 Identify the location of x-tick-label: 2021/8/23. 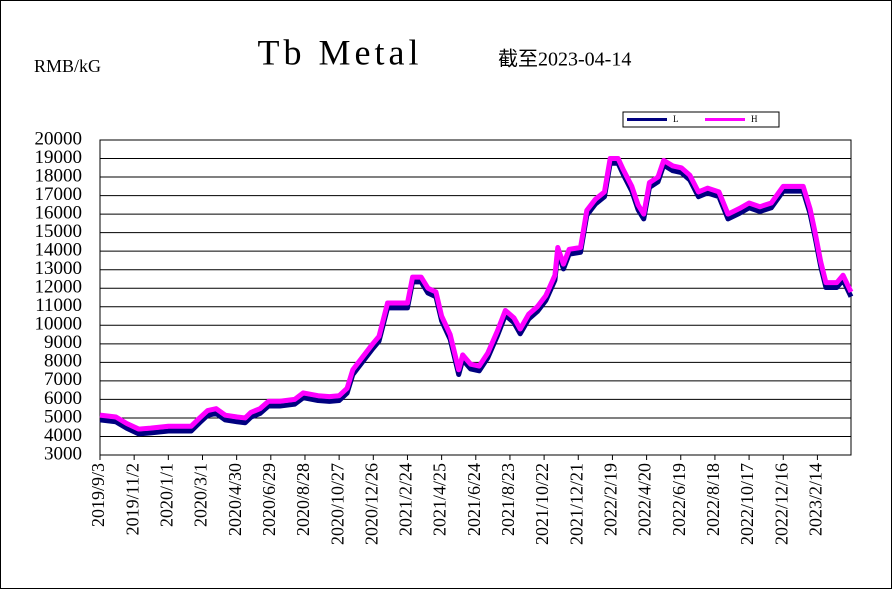
(508, 499).